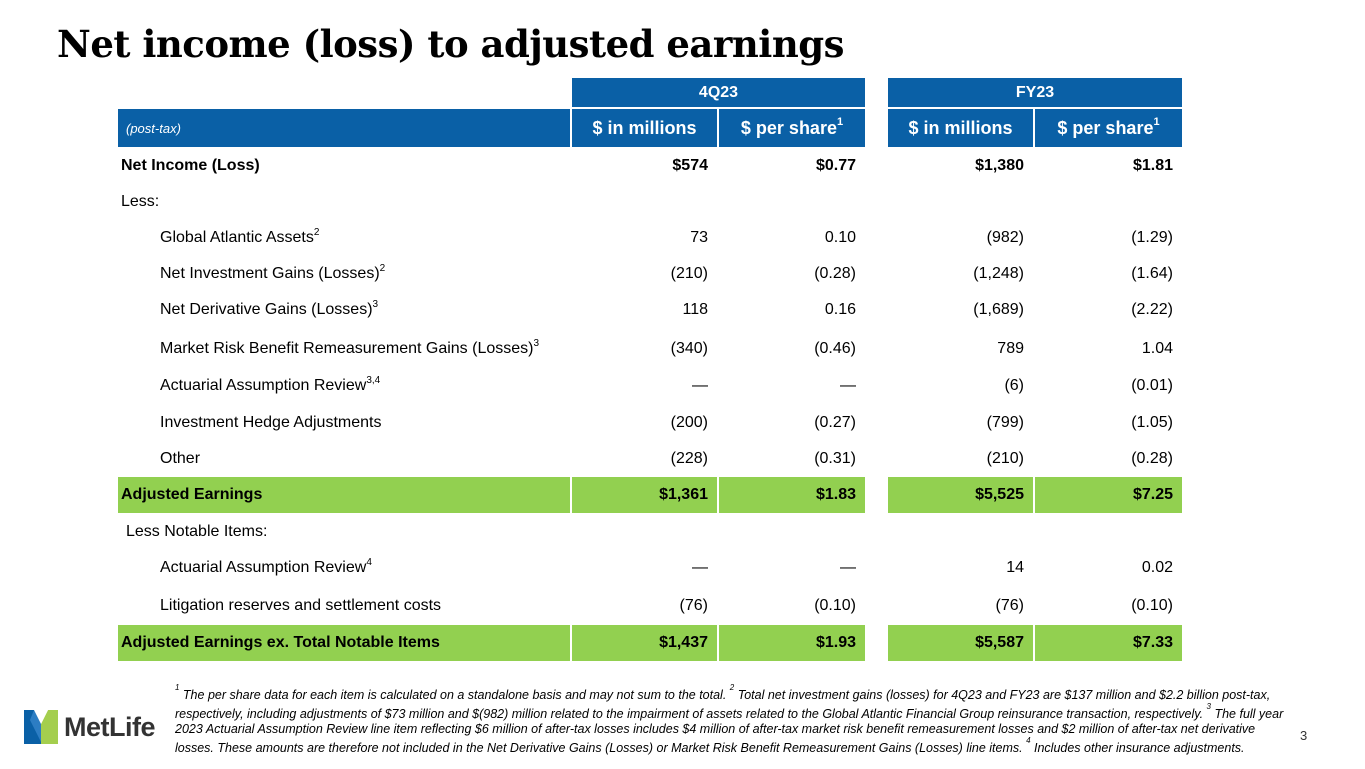 The image size is (1365, 769). Describe the element at coordinates (301, 605) in the screenshot. I see `row-label-text: Litigation reserves and settlement costs` at that location.